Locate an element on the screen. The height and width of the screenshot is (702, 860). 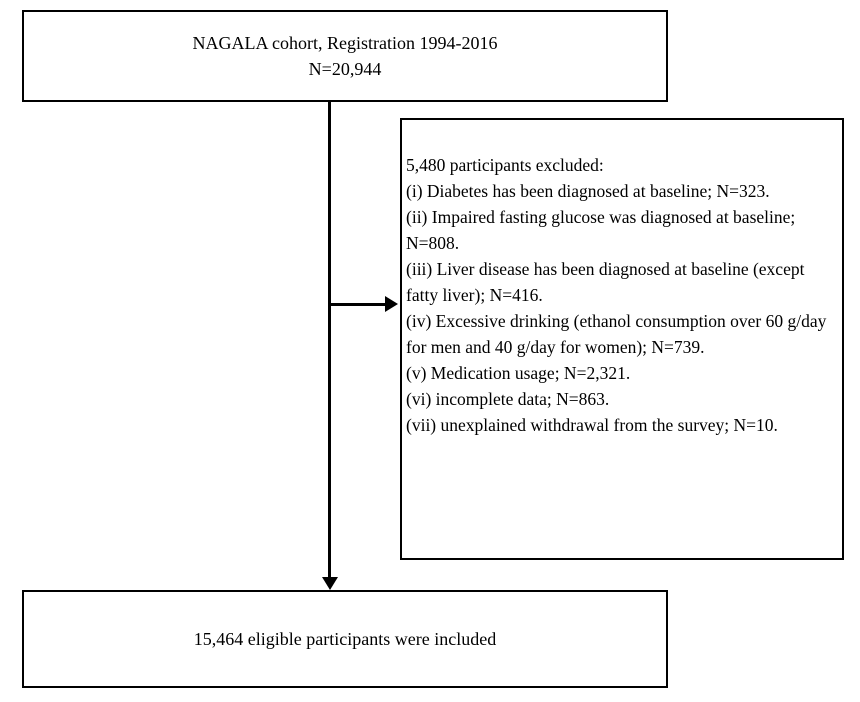
vertical-connector-line is located at coordinates (329, 340).